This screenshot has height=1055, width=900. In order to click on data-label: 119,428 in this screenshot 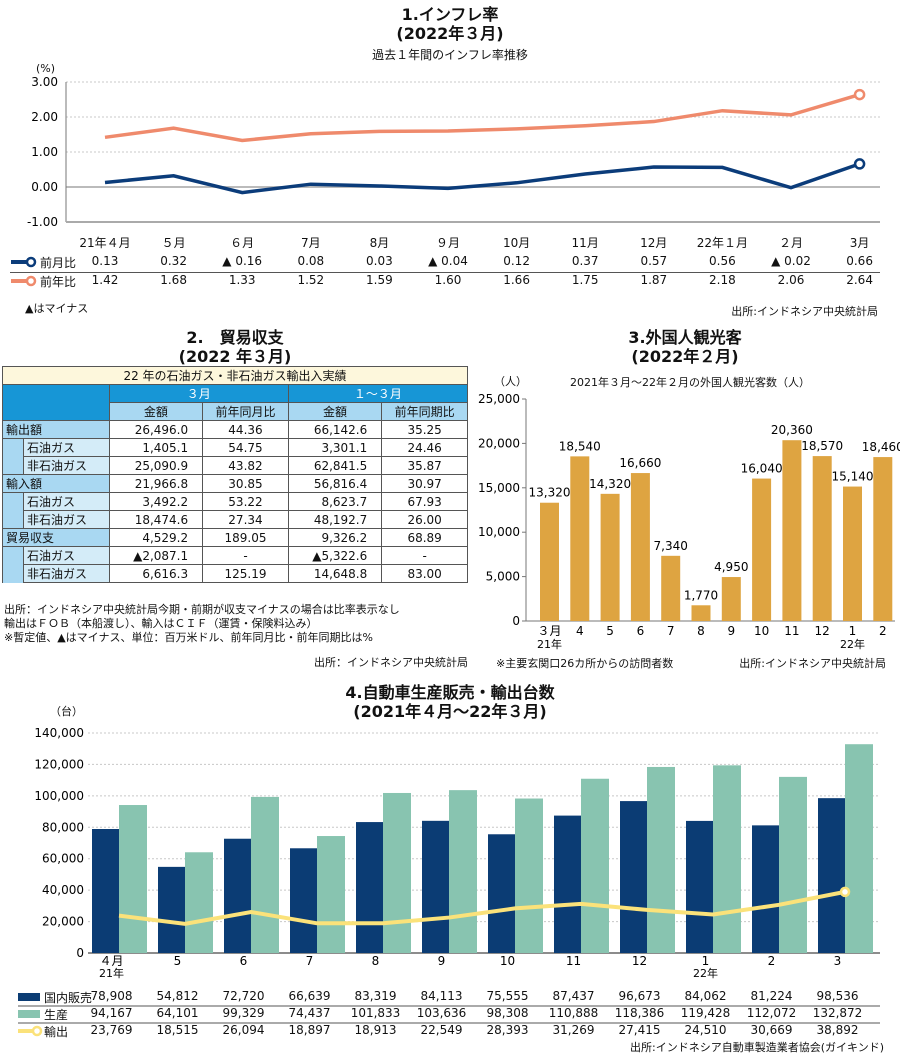, I will do `click(705, 1013)`.